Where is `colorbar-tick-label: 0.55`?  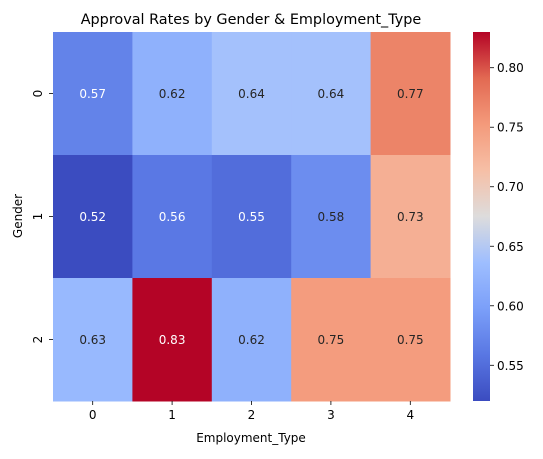 colorbar-tick-label: 0.55 is located at coordinates (510, 366).